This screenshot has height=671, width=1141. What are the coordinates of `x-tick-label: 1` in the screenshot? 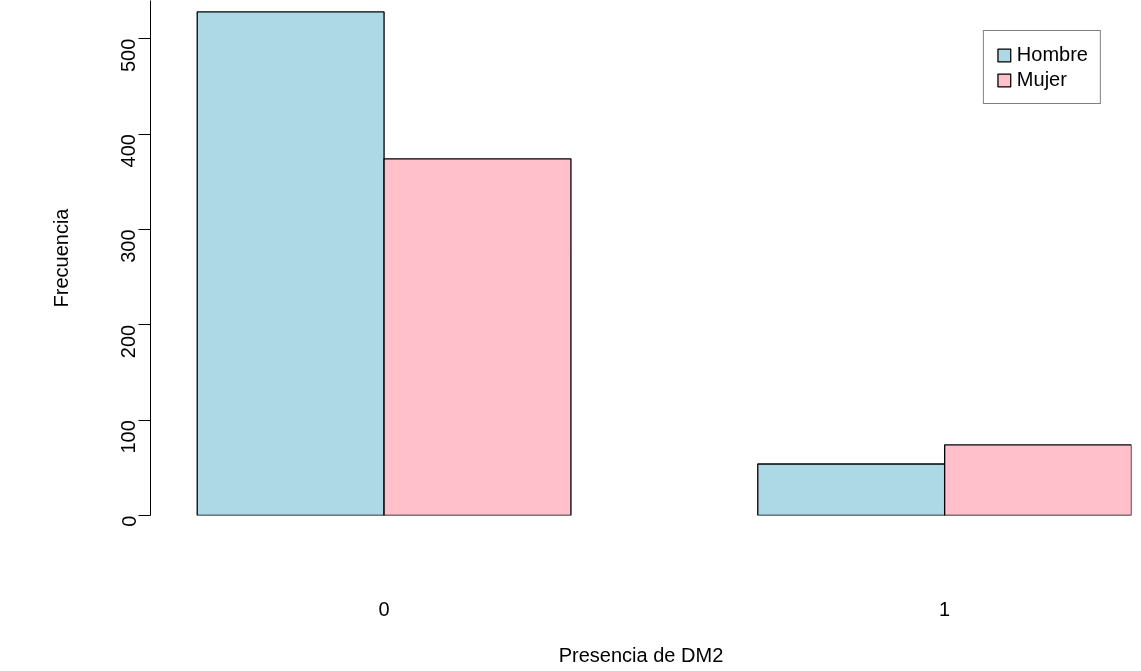 It's located at (945, 608).